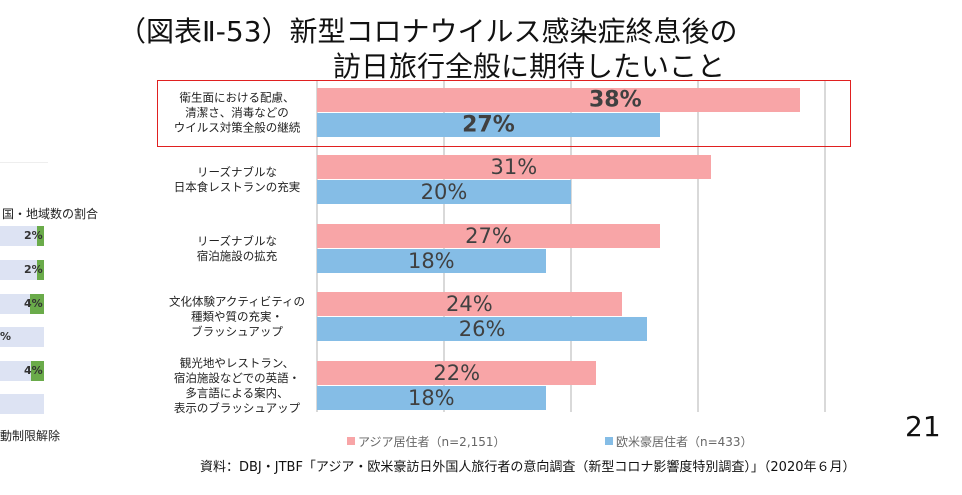  I want to click on category-label: 衛生面における配慮、 清潔さ、消毒などの ウイルス対策全般の継続, so click(237, 112).